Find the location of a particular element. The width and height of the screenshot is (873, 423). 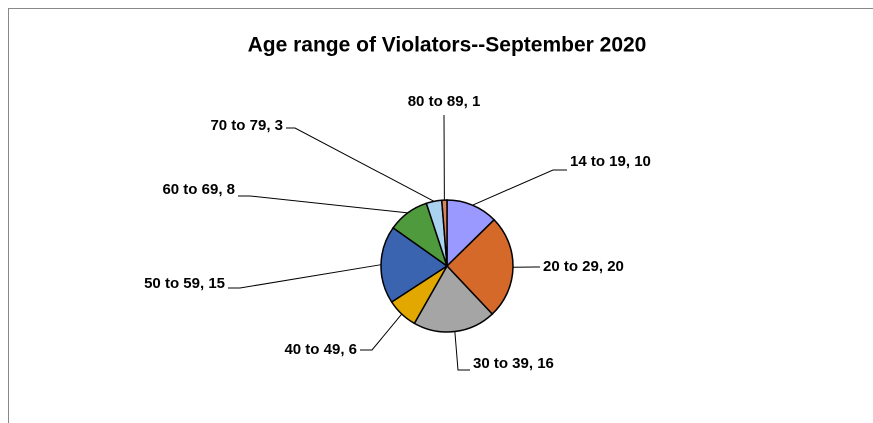

data-label-value: 8 is located at coordinates (231, 189).